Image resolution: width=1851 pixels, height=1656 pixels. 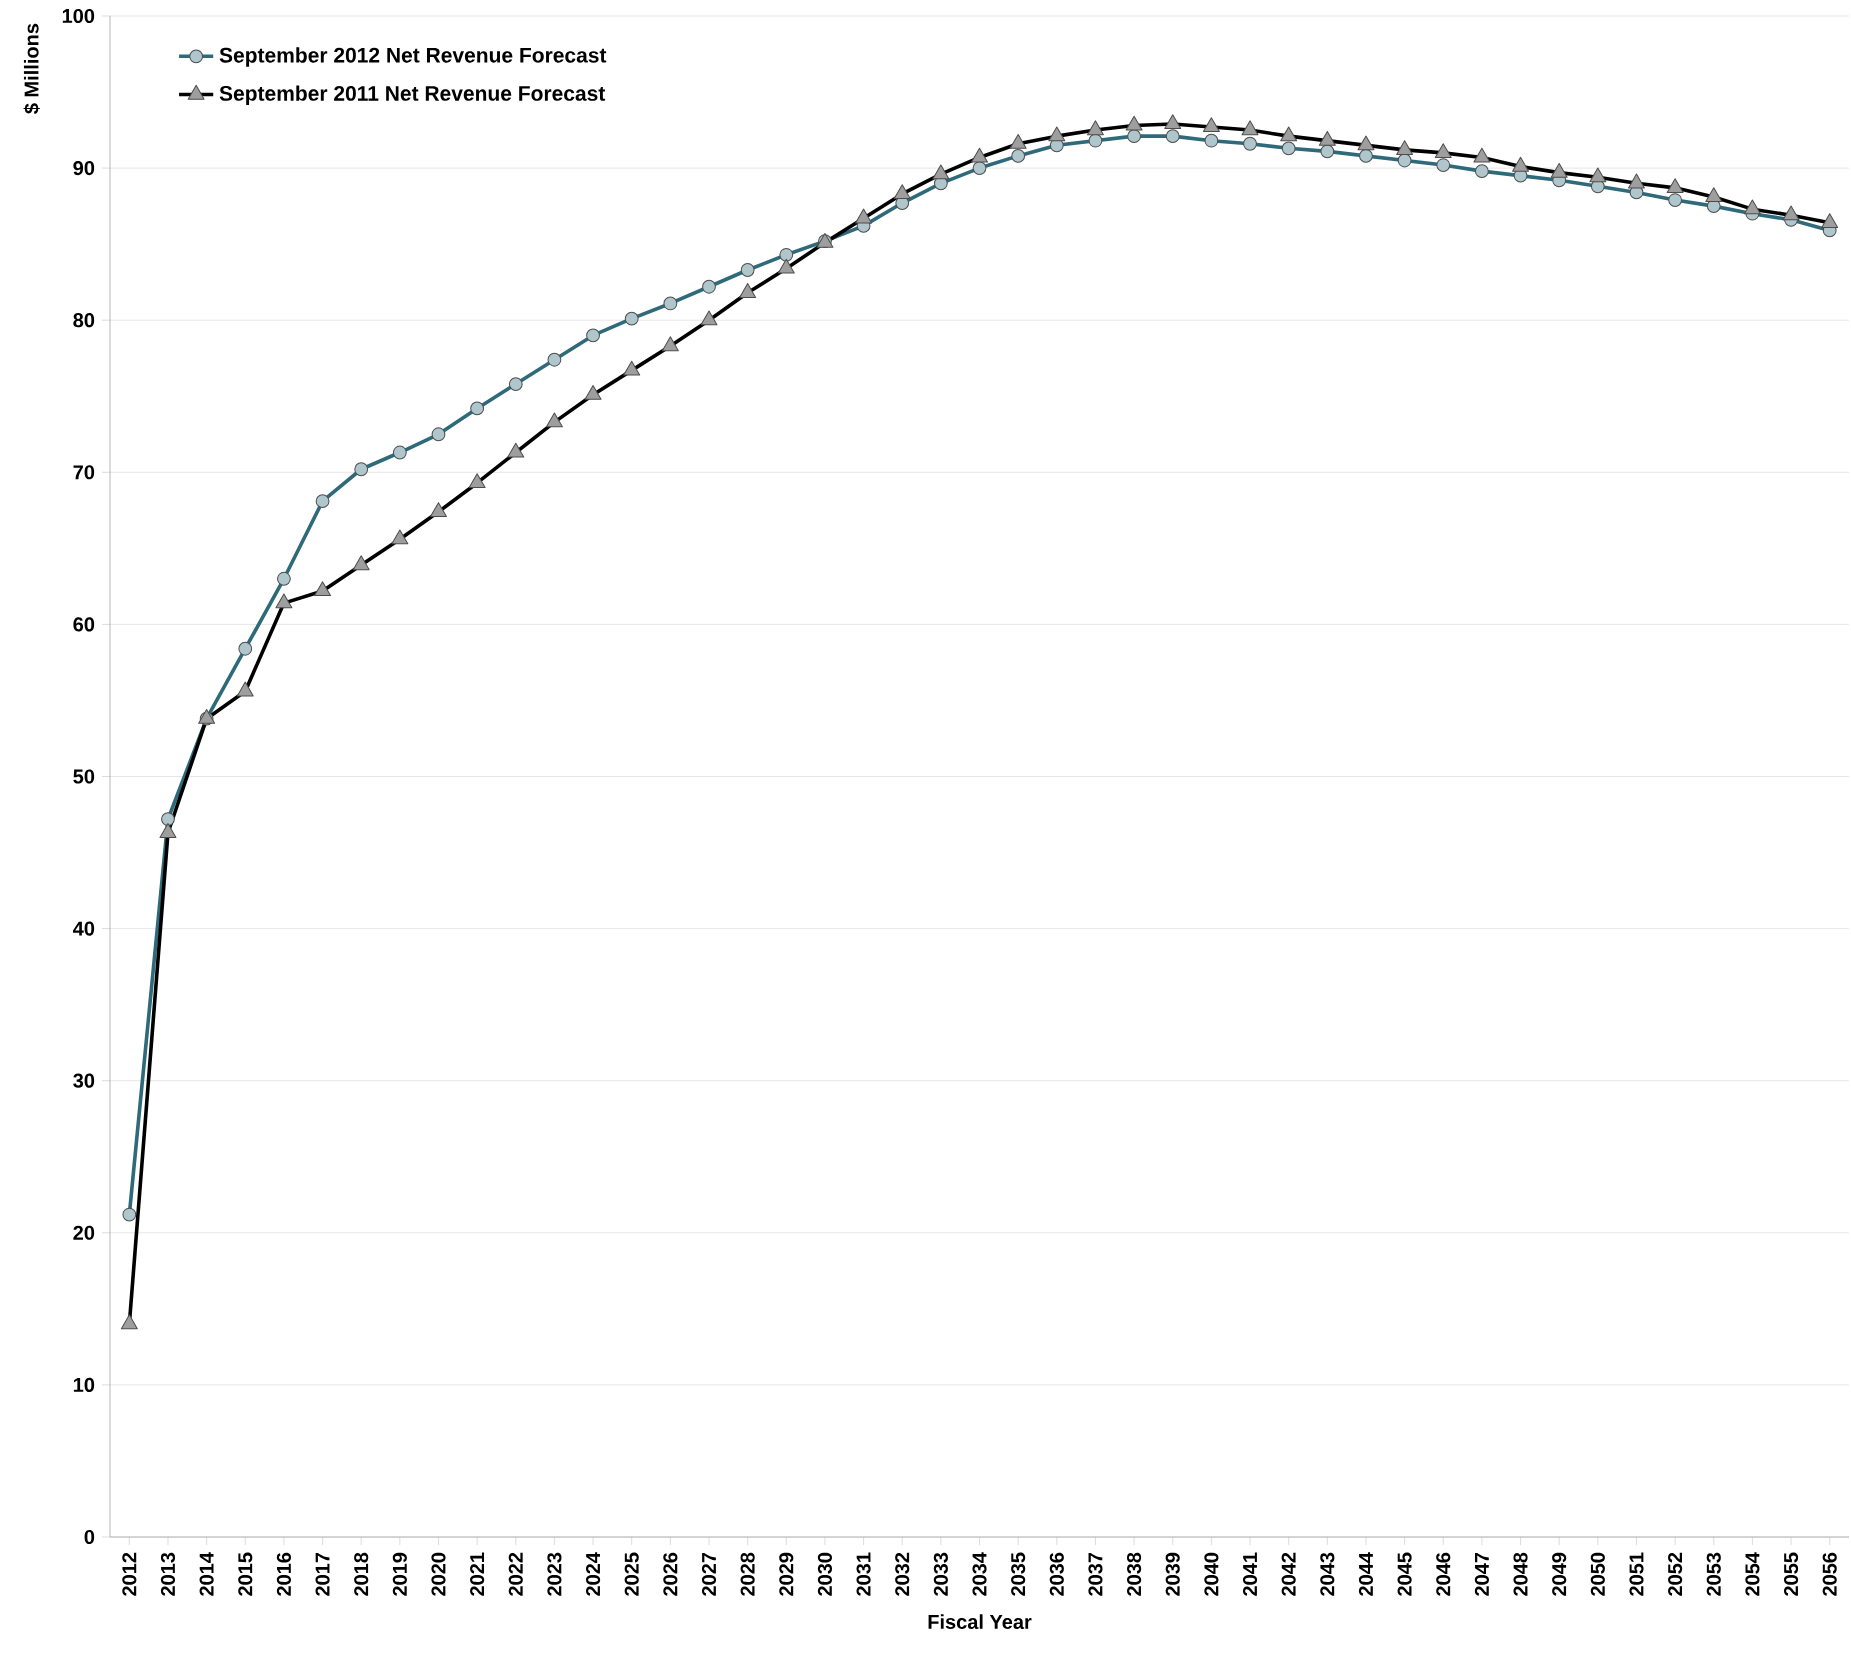 What do you see at coordinates (1713, 1574) in the screenshot?
I see `x-tick-label: 2053` at bounding box center [1713, 1574].